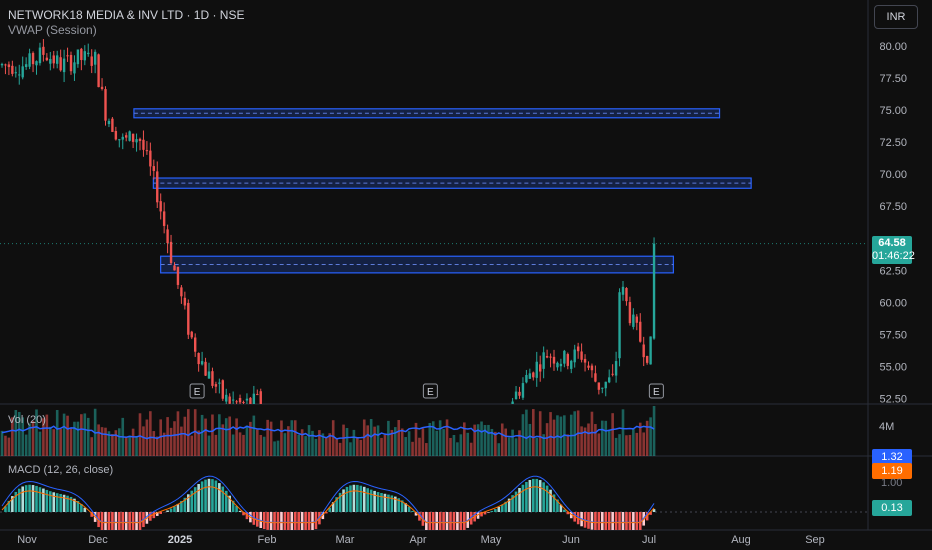 The width and height of the screenshot is (932, 550). Describe the element at coordinates (417, 540) in the screenshot. I see `x-tick-label: Apr` at that location.